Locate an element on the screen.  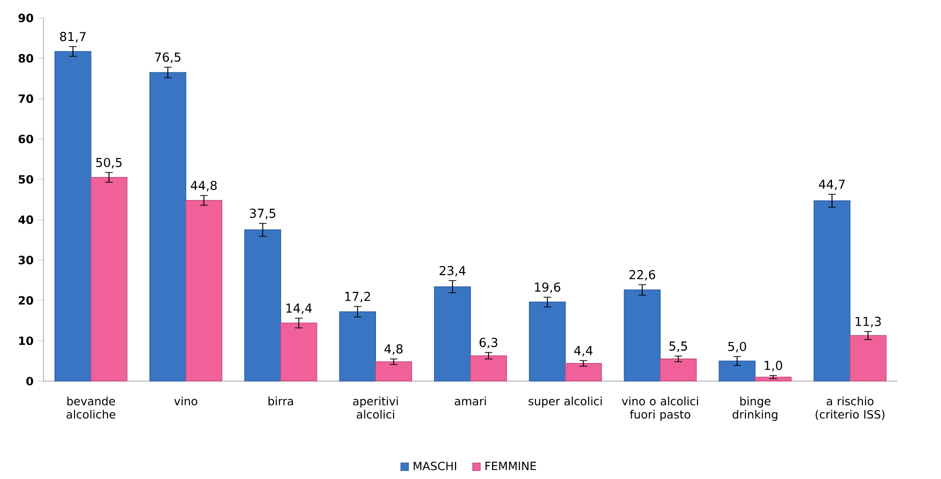
x-tick-label: birra is located at coordinates (280, 401).